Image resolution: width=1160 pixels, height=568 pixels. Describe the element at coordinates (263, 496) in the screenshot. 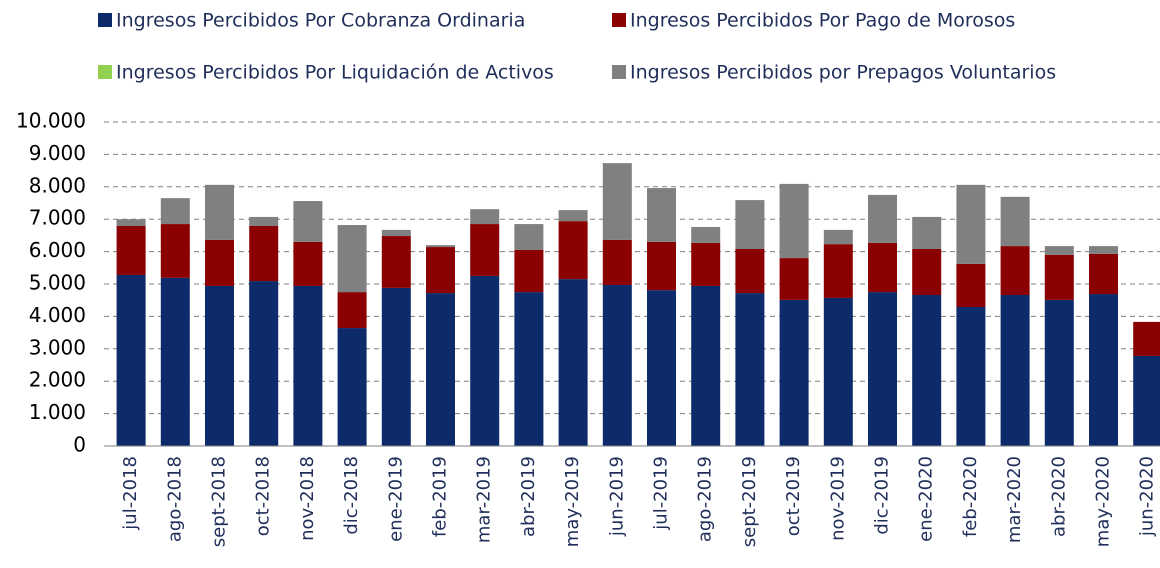

I see `x-tick-label: oct-2018` at that location.